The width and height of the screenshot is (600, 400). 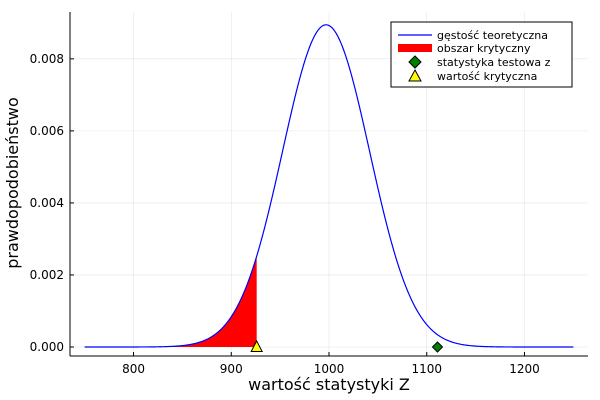 I want to click on y-tick-label: 0.000, so click(x=47, y=347).